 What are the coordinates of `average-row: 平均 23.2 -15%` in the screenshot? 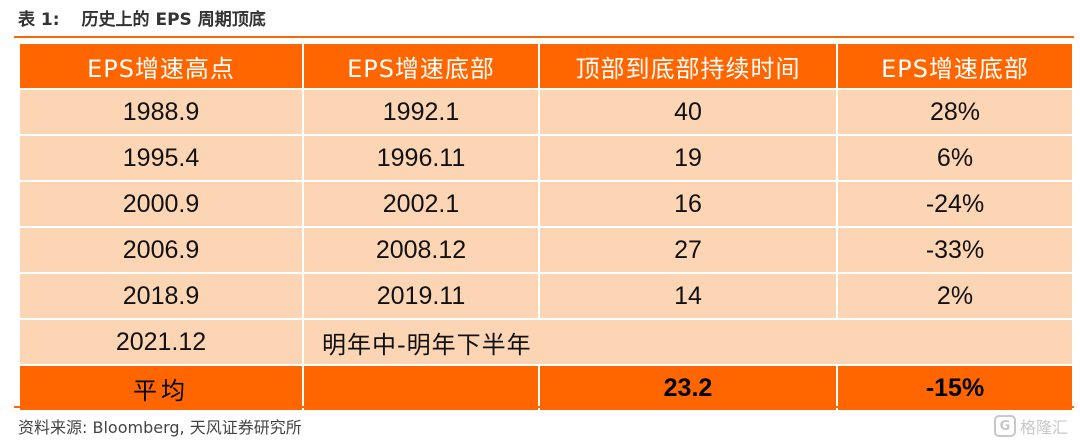 It's located at (546, 388).